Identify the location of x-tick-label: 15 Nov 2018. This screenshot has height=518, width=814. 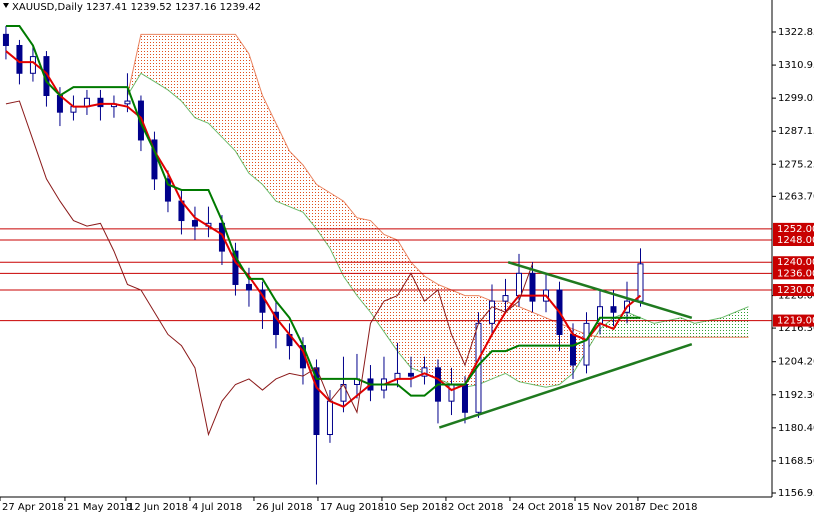
(609, 507).